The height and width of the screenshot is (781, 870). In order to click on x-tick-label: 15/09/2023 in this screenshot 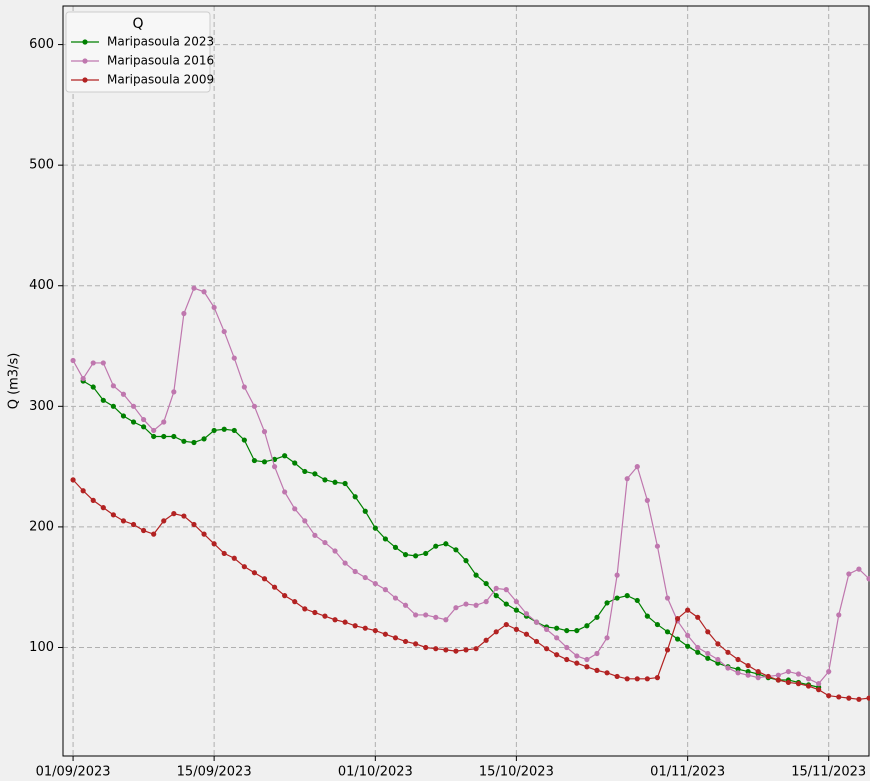, I will do `click(214, 772)`.